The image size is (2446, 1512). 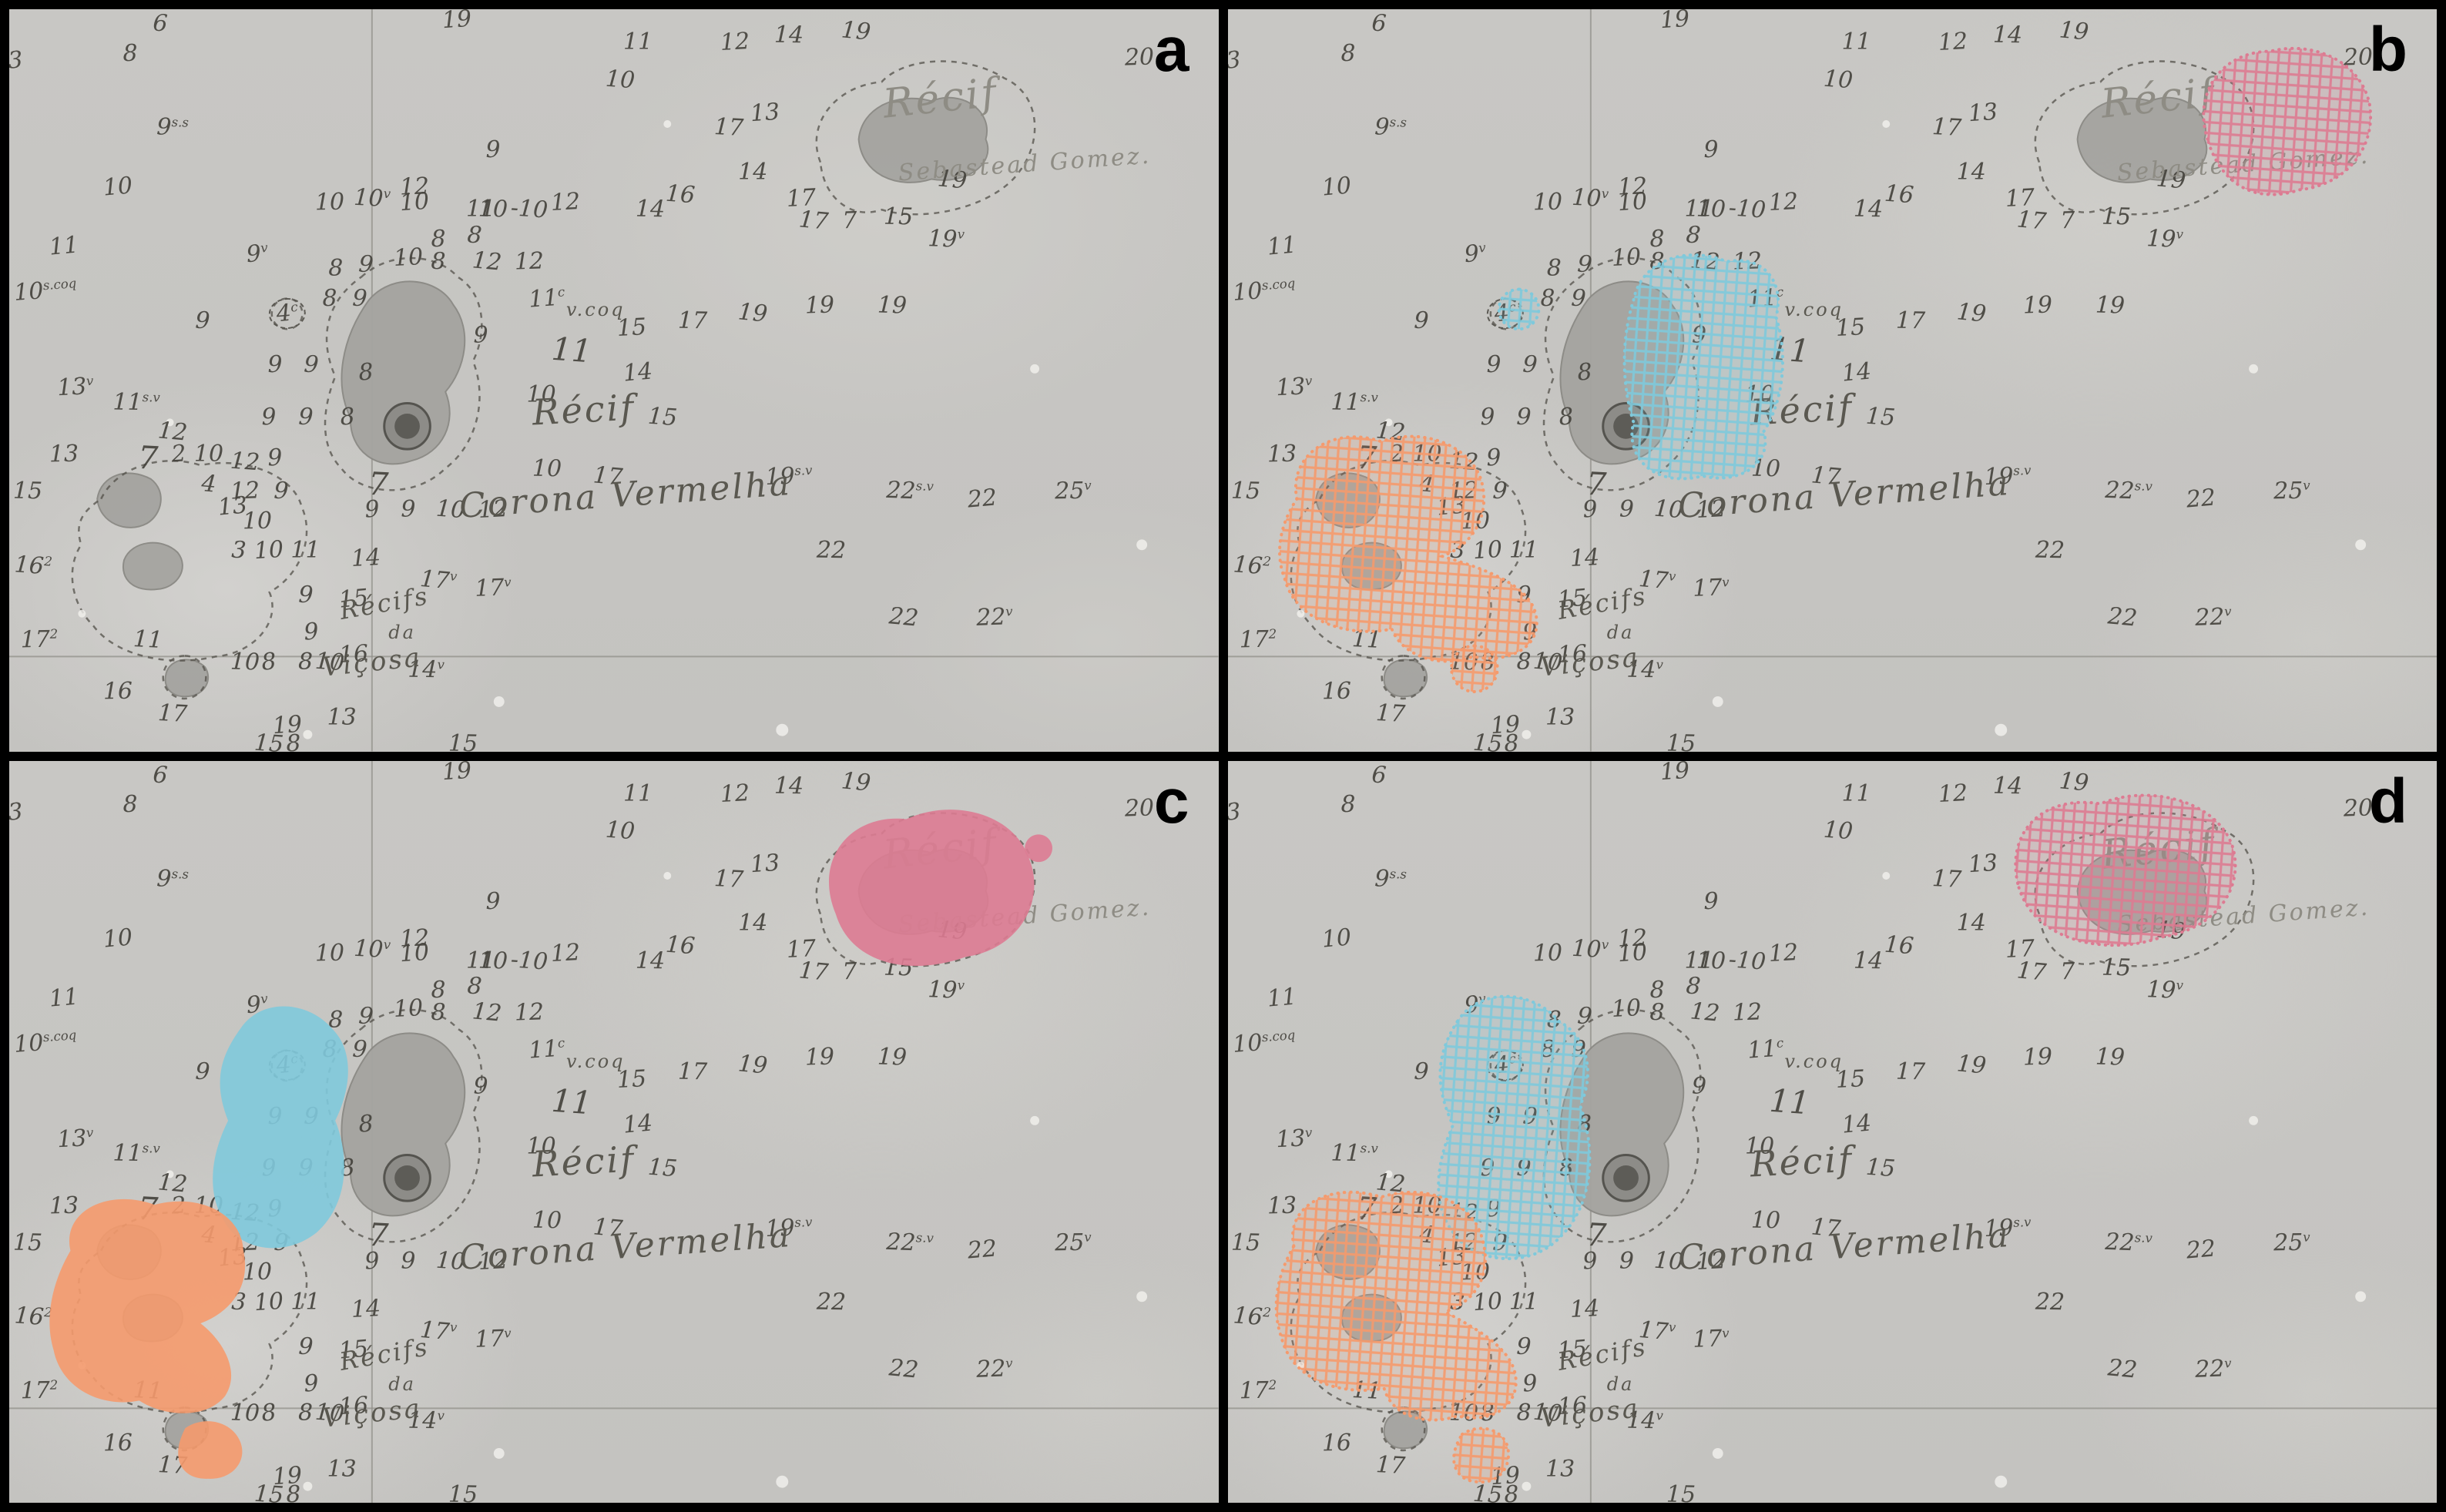 What do you see at coordinates (1140, 808) in the screenshot?
I see `depth-sounding: 20` at bounding box center [1140, 808].